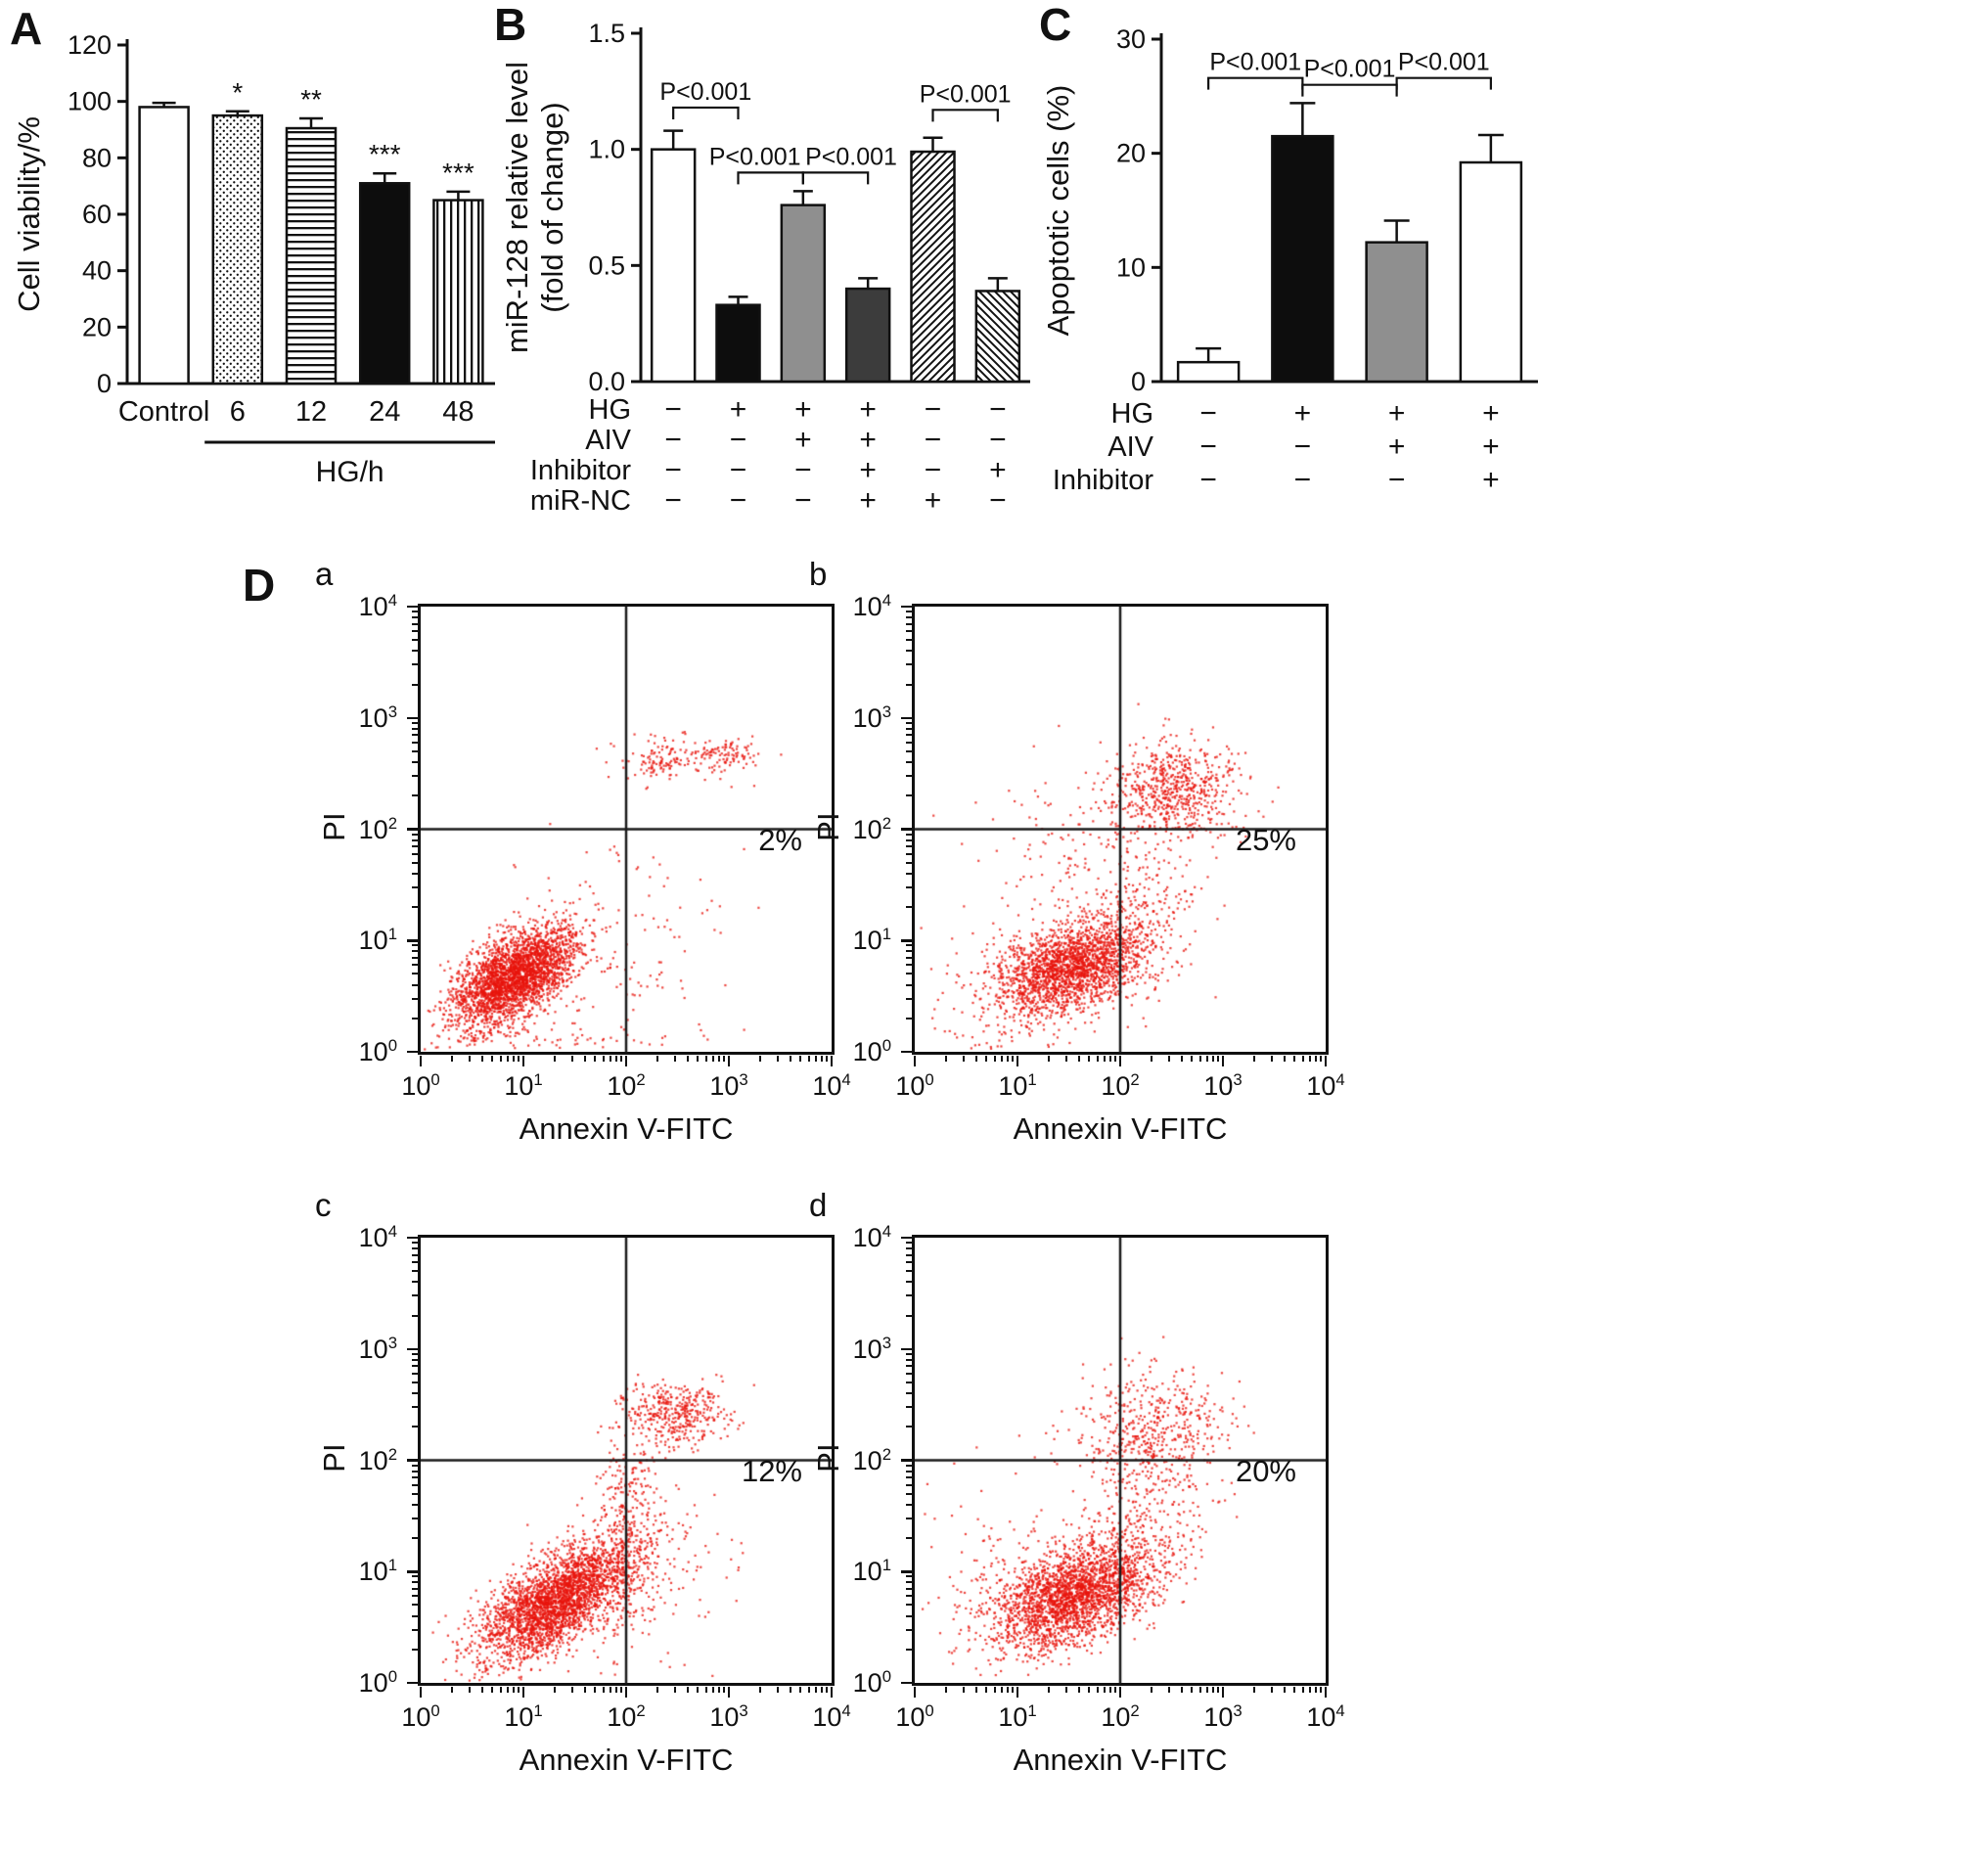  I want to click on quadrant-percentage-b: 25%, so click(1265, 839).